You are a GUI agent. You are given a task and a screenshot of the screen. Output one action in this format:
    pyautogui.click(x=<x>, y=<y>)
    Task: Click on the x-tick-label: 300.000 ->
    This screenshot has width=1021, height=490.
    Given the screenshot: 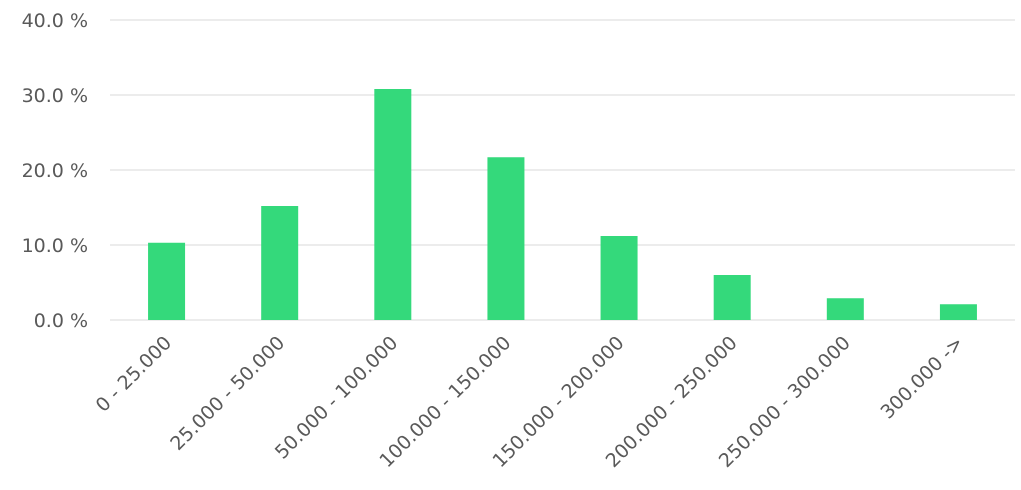 What is the action you would take?
    pyautogui.click(x=921, y=377)
    